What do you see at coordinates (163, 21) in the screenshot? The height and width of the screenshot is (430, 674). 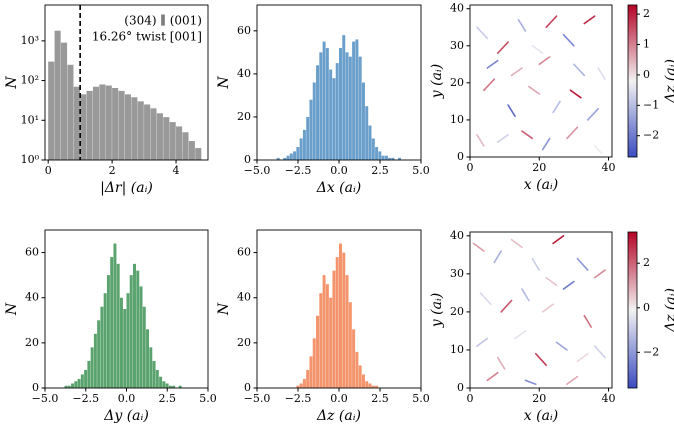 I see `annotation: (304) ∥ (001)` at bounding box center [163, 21].